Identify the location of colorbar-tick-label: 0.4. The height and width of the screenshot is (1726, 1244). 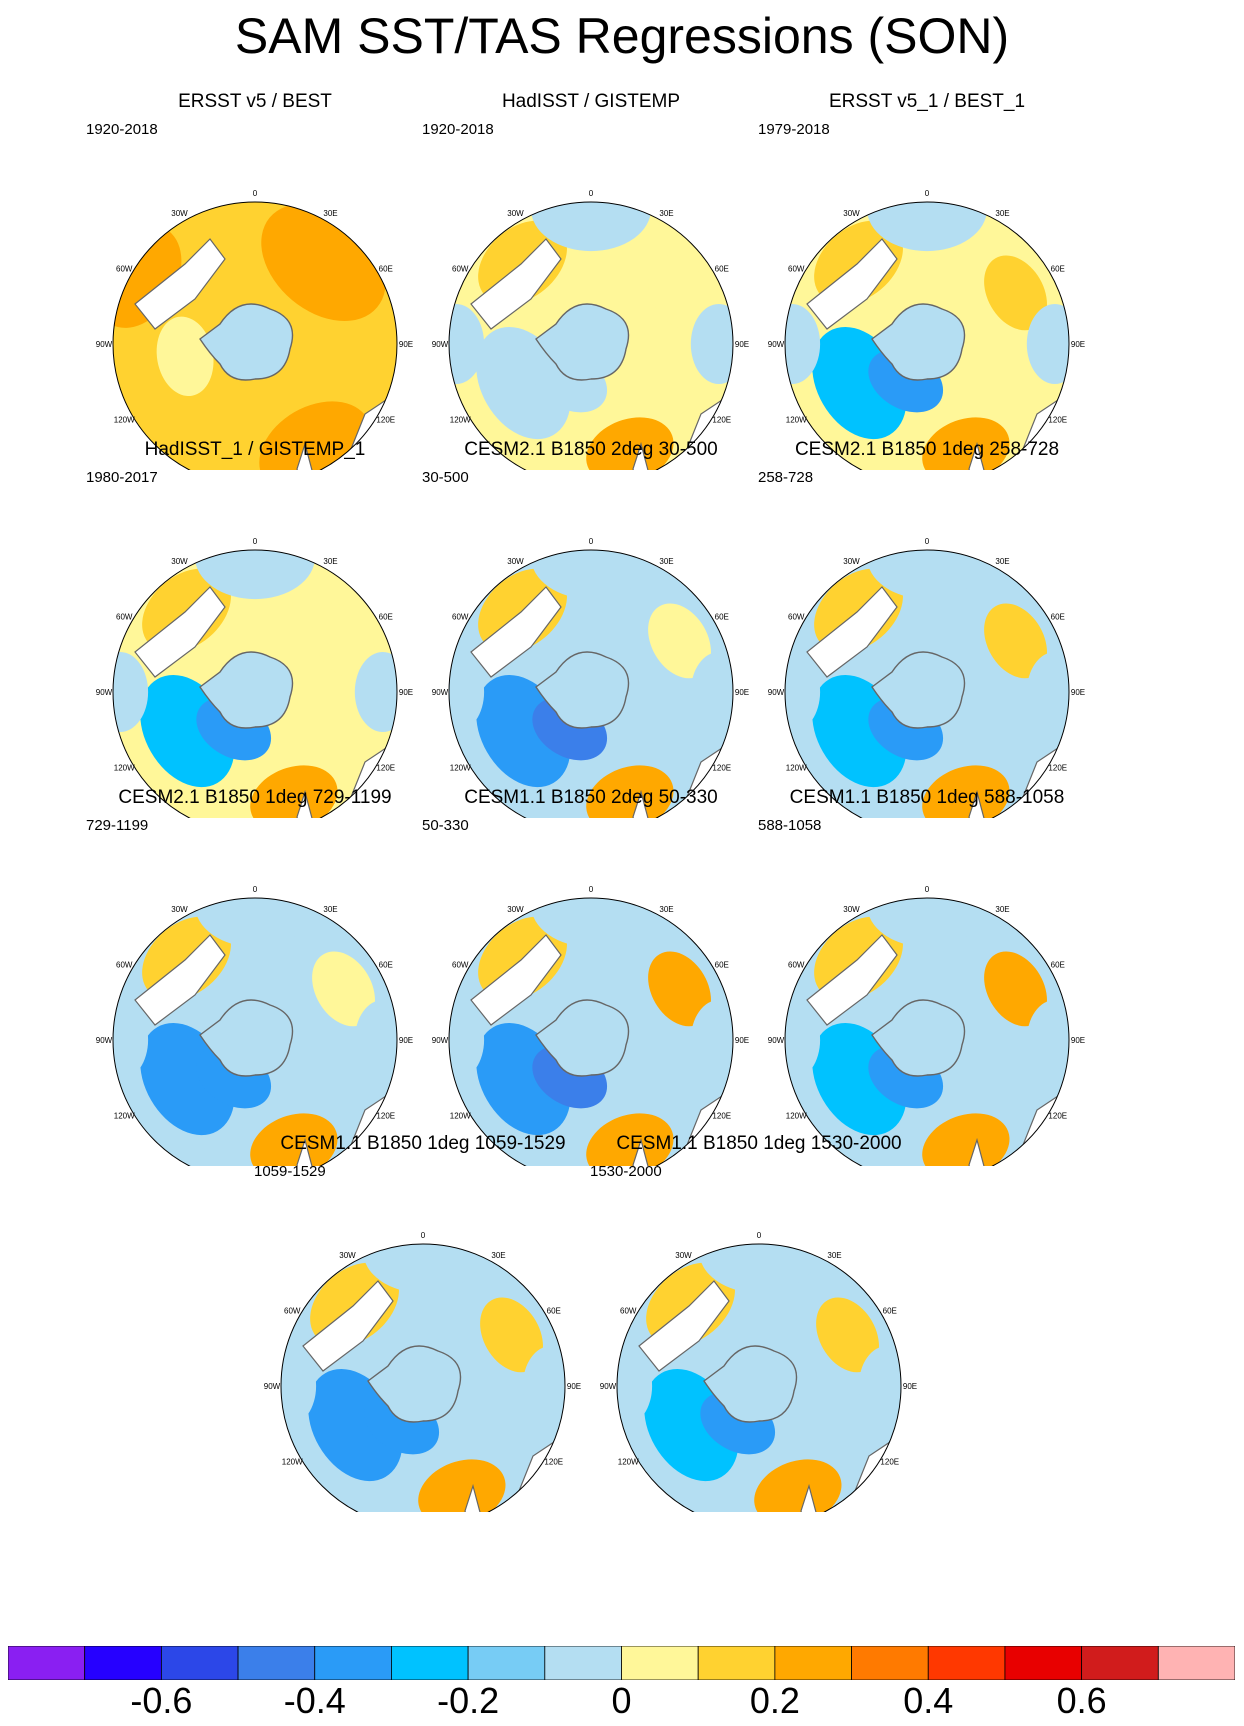
(928, 1700).